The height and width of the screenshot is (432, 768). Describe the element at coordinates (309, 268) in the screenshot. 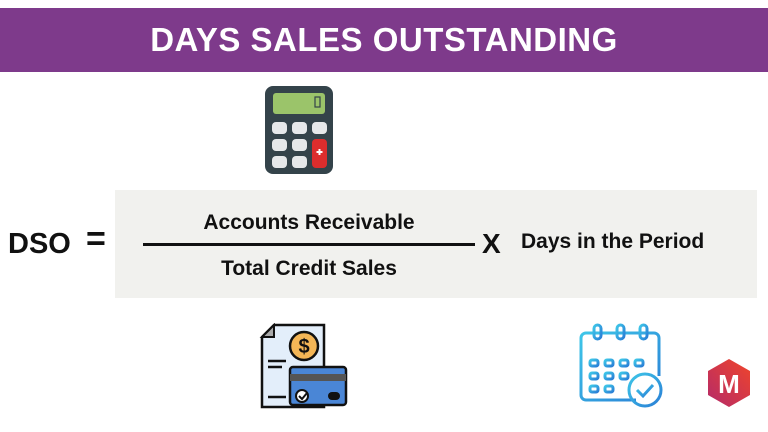

I see `denominator: Total Credit Sales` at that location.